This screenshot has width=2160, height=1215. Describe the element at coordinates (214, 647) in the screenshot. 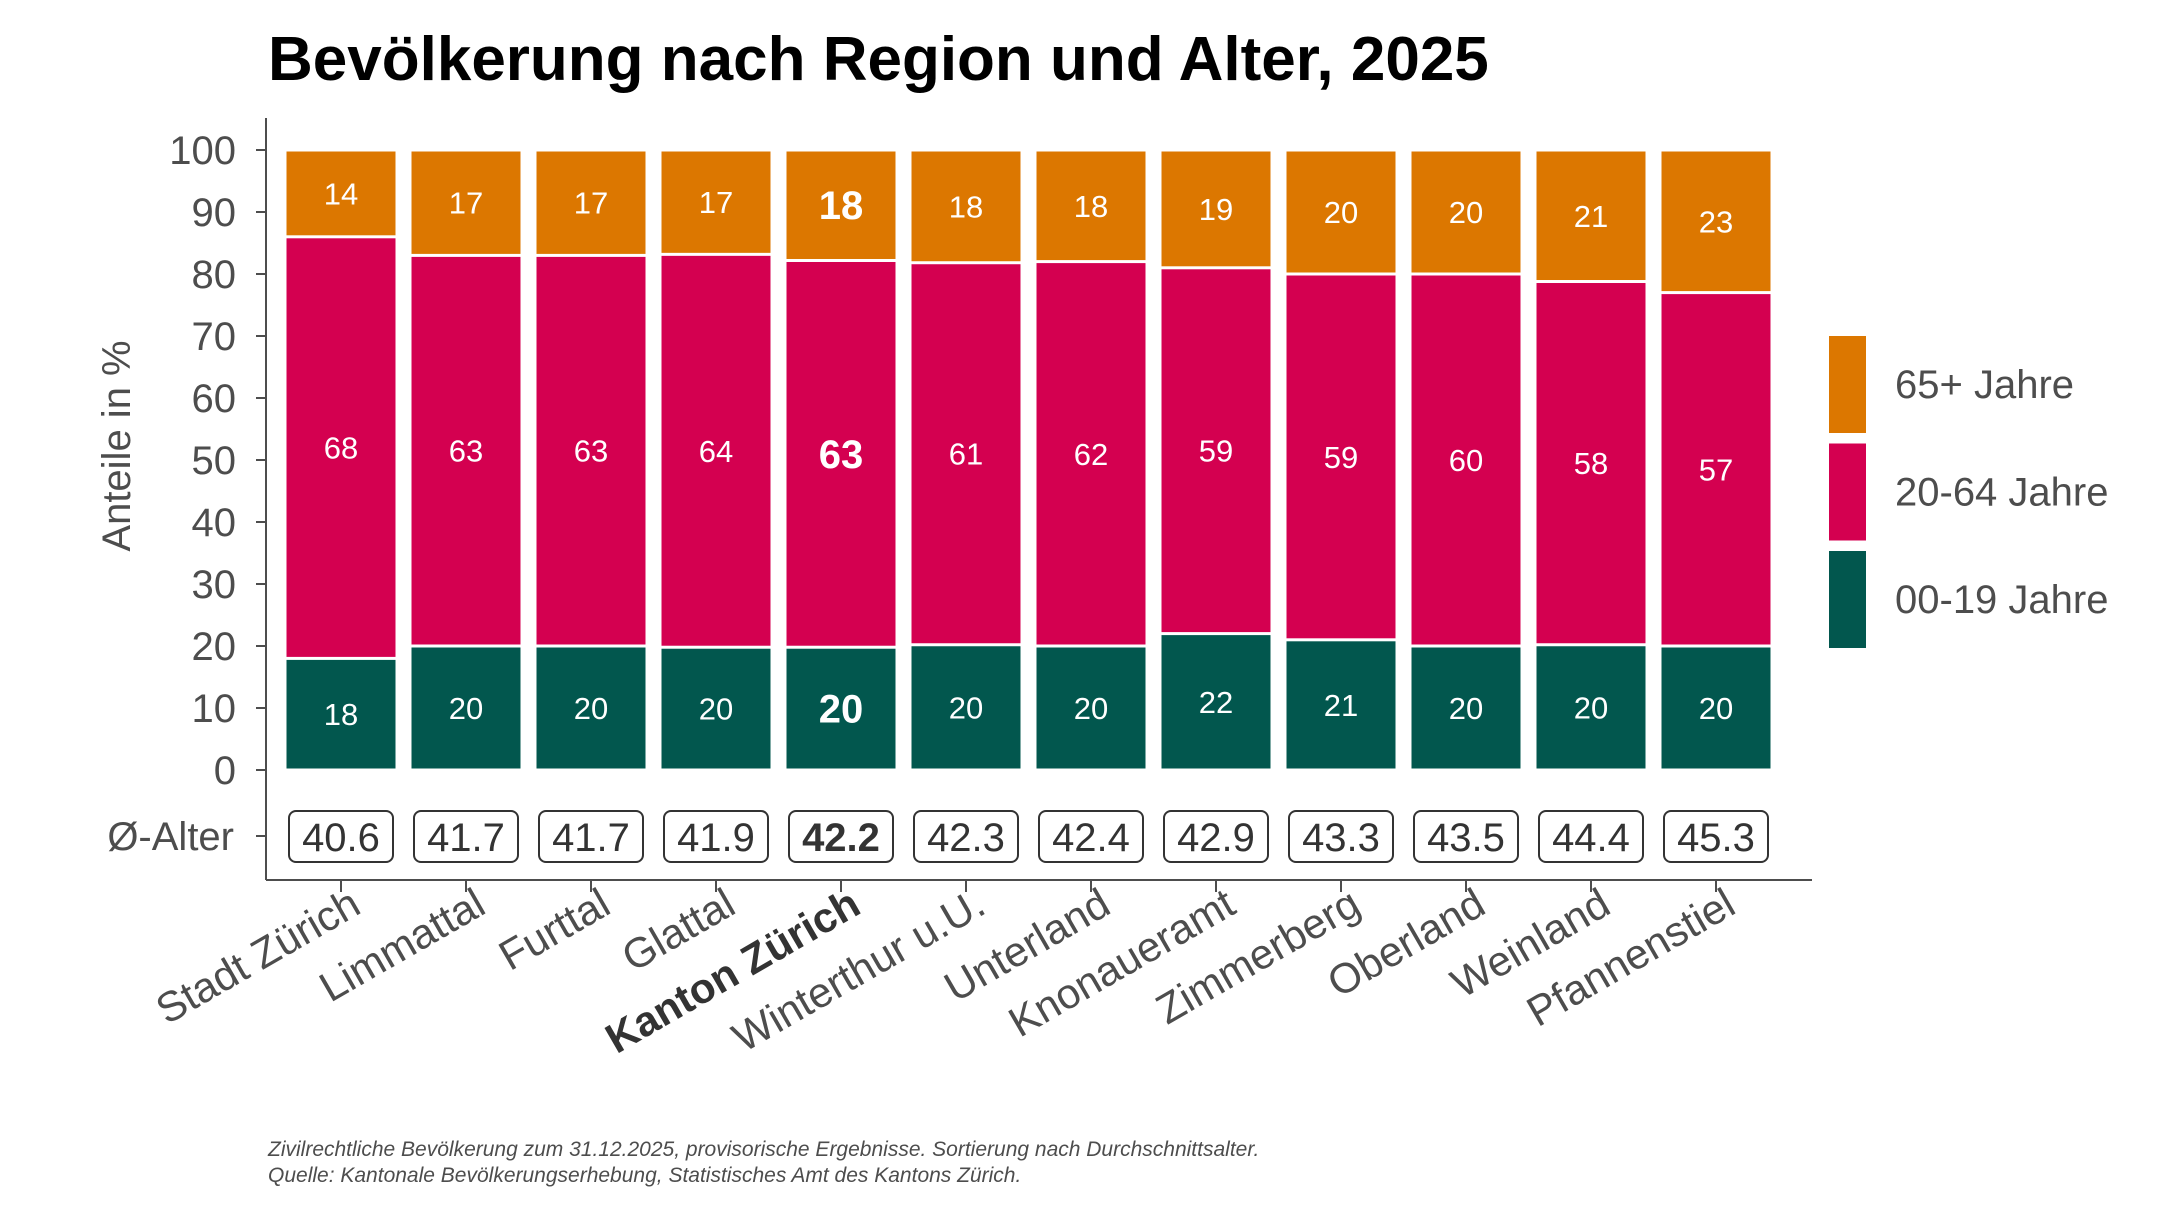

I see `y-tick-label: 20` at that location.